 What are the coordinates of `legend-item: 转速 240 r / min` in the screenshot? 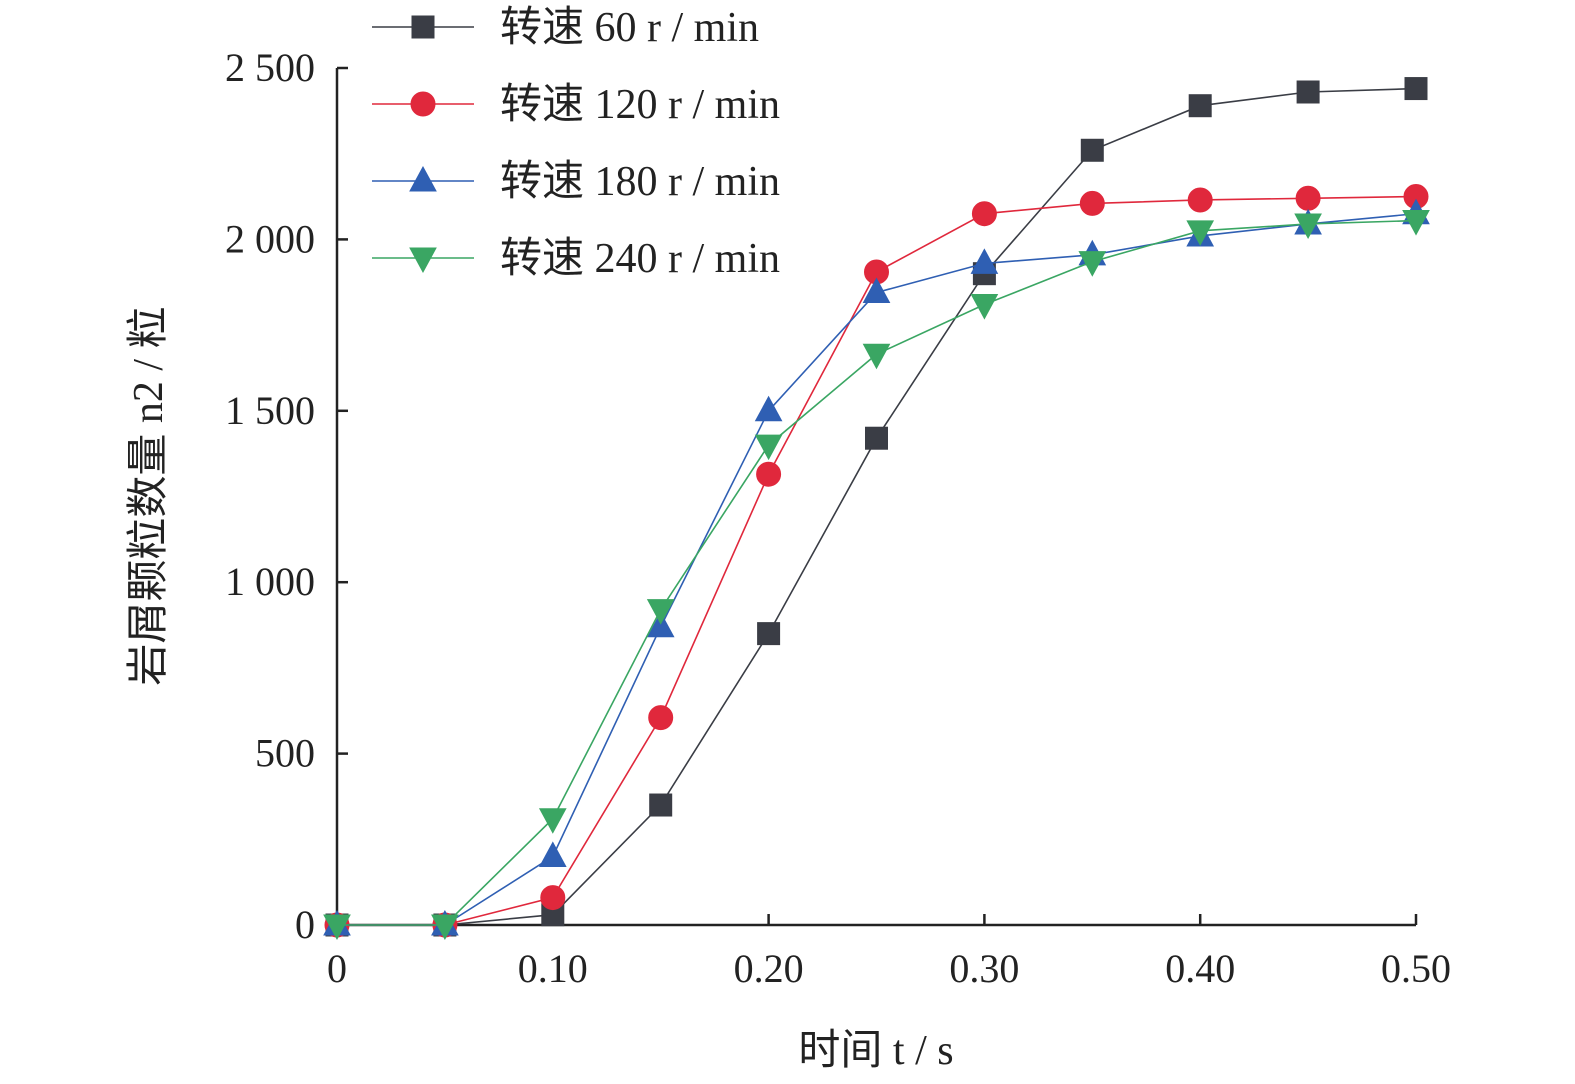 It's located at (576, 259).